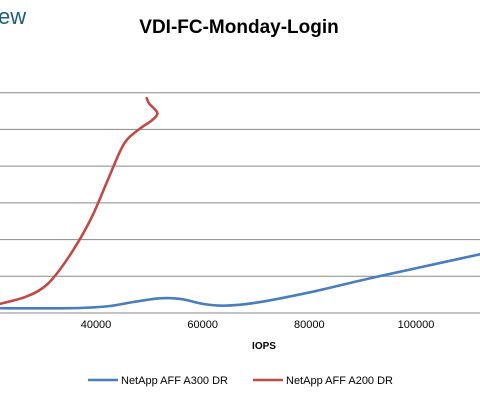 The image size is (480, 401). Describe the element at coordinates (202, 325) in the screenshot. I see `x-tick-label: 60000` at that location.